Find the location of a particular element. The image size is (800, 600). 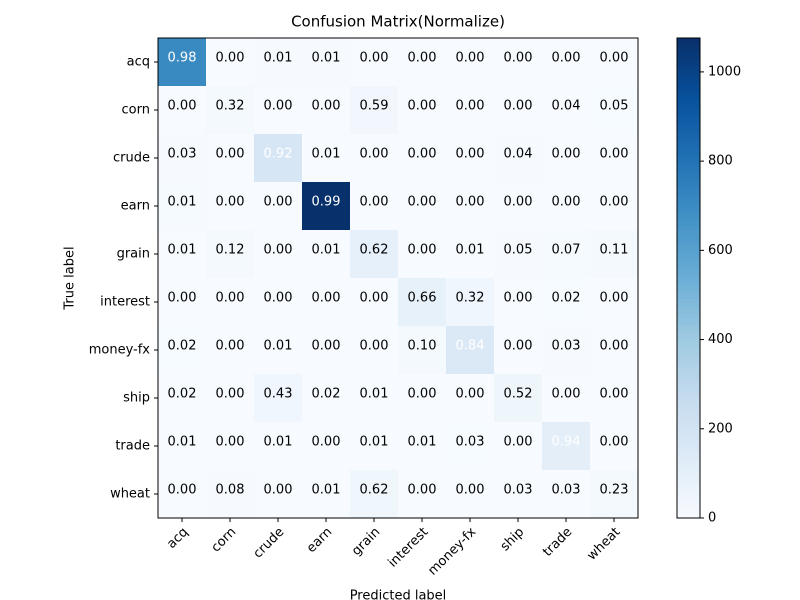

y-tick-label: wheat is located at coordinates (130, 494).